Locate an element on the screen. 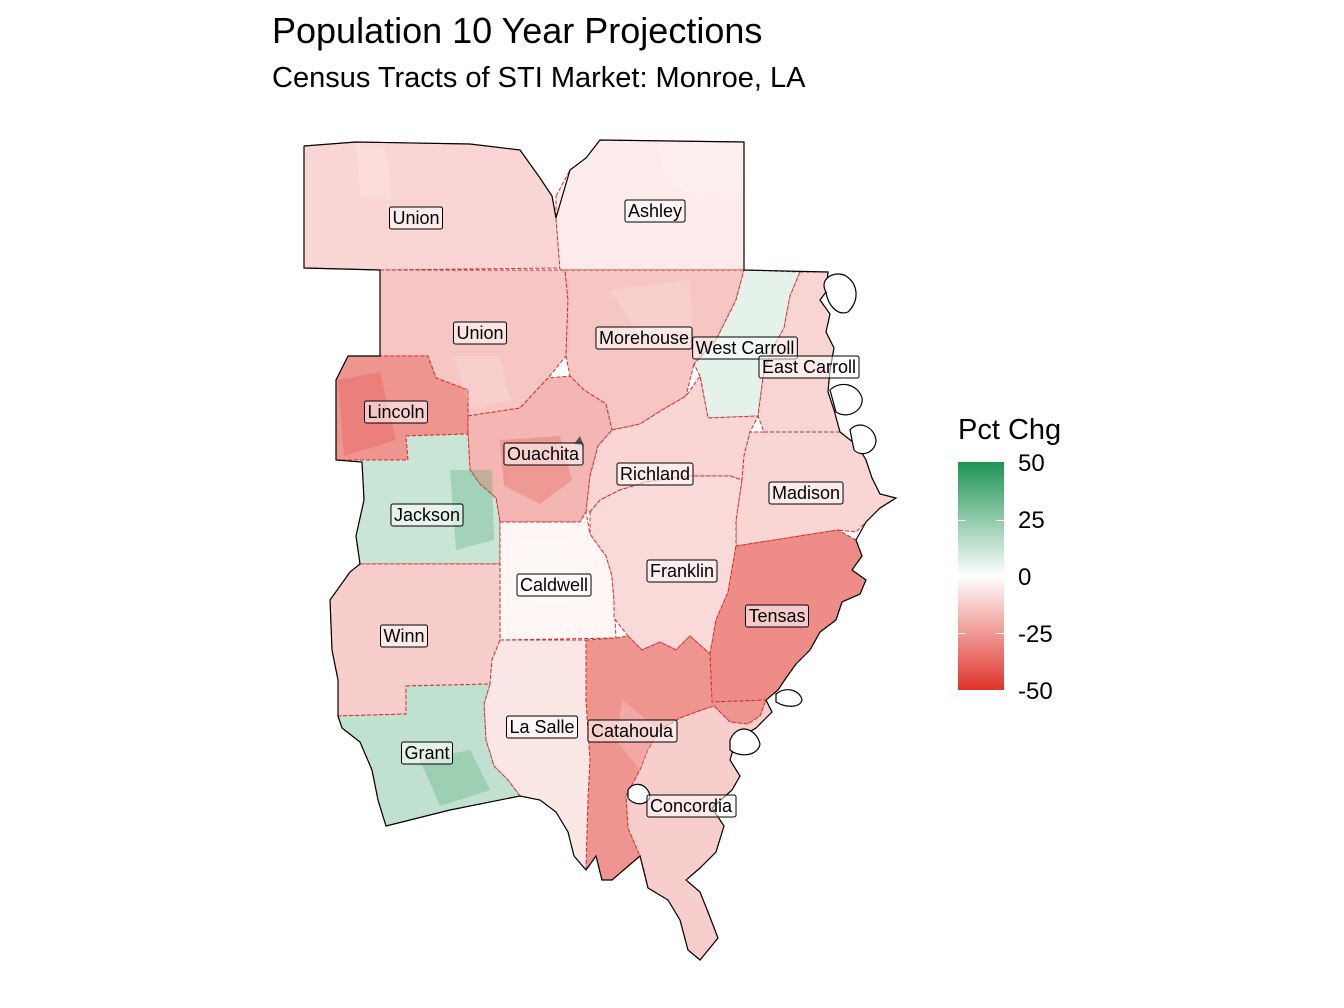 The width and height of the screenshot is (1344, 1008). county-label: Grant is located at coordinates (427, 753).